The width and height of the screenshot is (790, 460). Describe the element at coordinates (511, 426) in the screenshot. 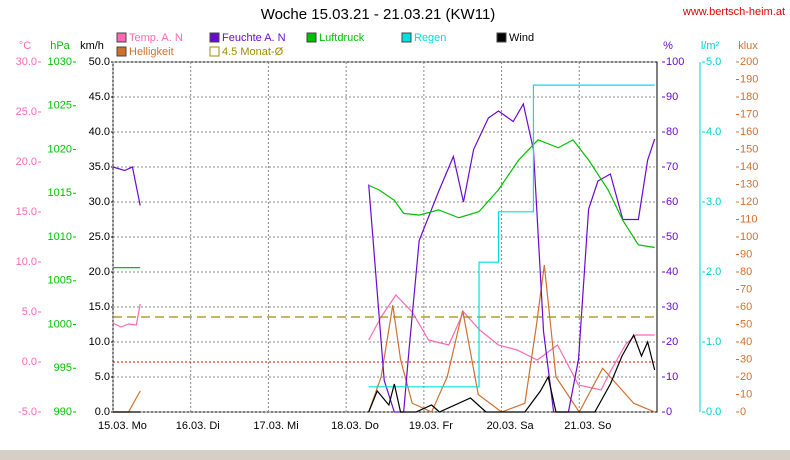

I see `x-tick-label: 20.03. Sa` at that location.